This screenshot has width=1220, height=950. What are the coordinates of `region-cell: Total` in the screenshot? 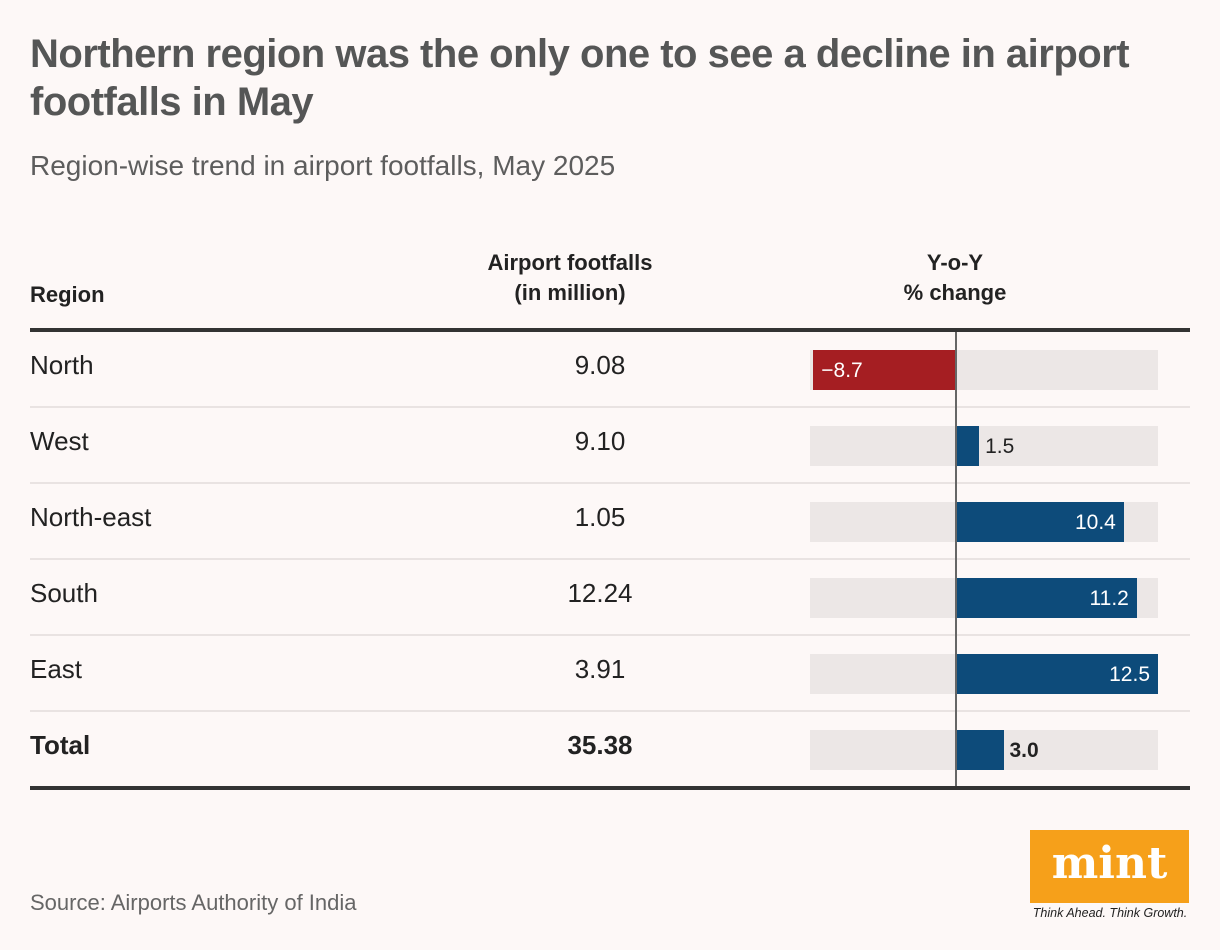 It's located at (60, 745).